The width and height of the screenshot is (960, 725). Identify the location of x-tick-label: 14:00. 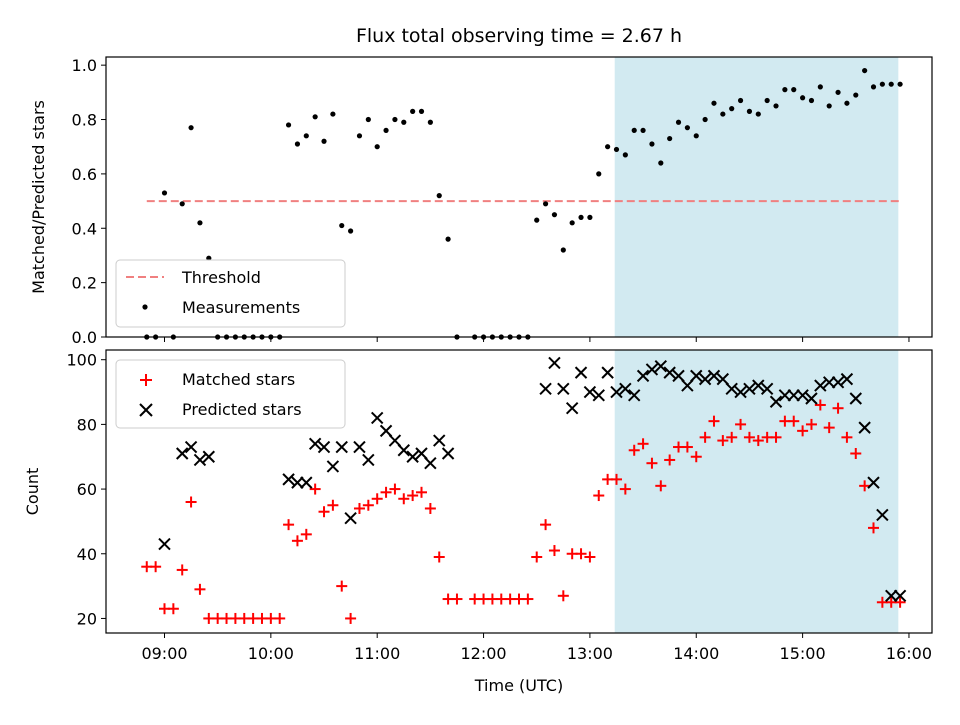
(696, 653).